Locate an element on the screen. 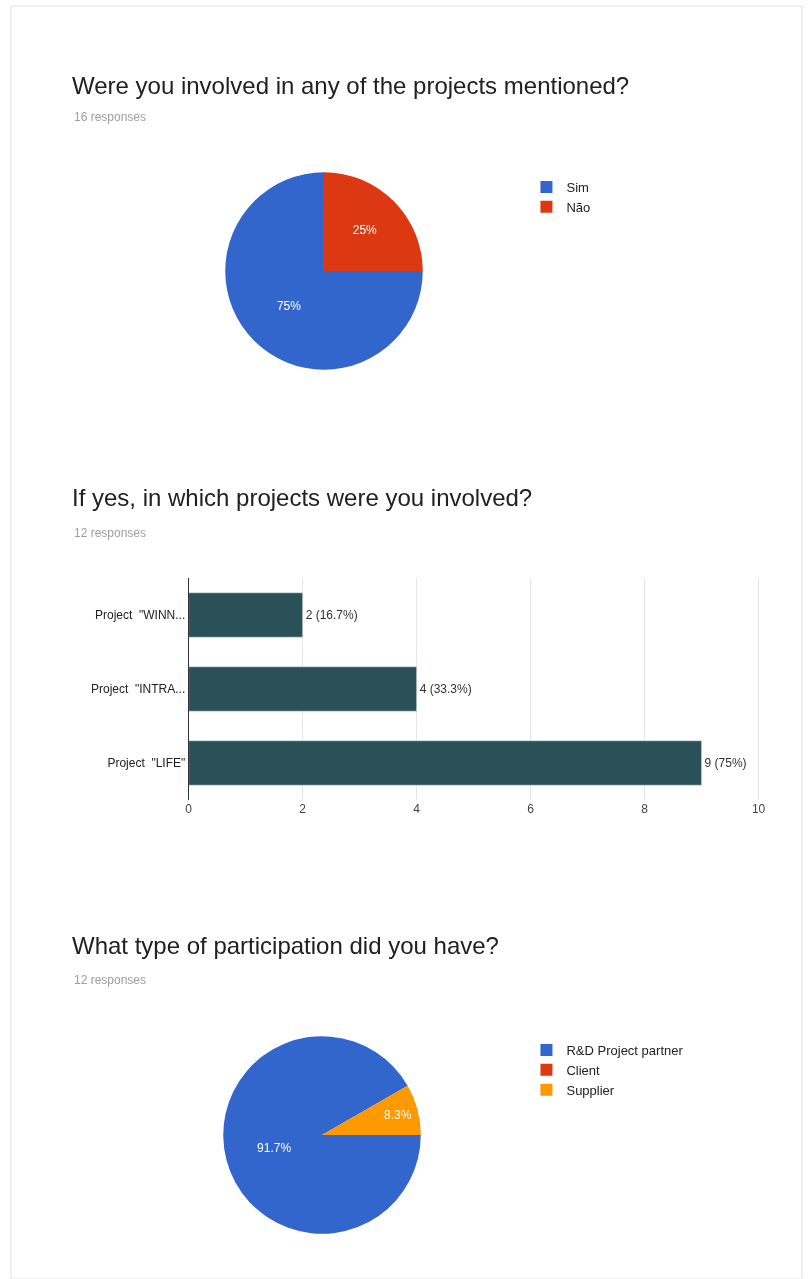 This screenshot has height=1279, width=810. legend-label: Supplier is located at coordinates (590, 1090).